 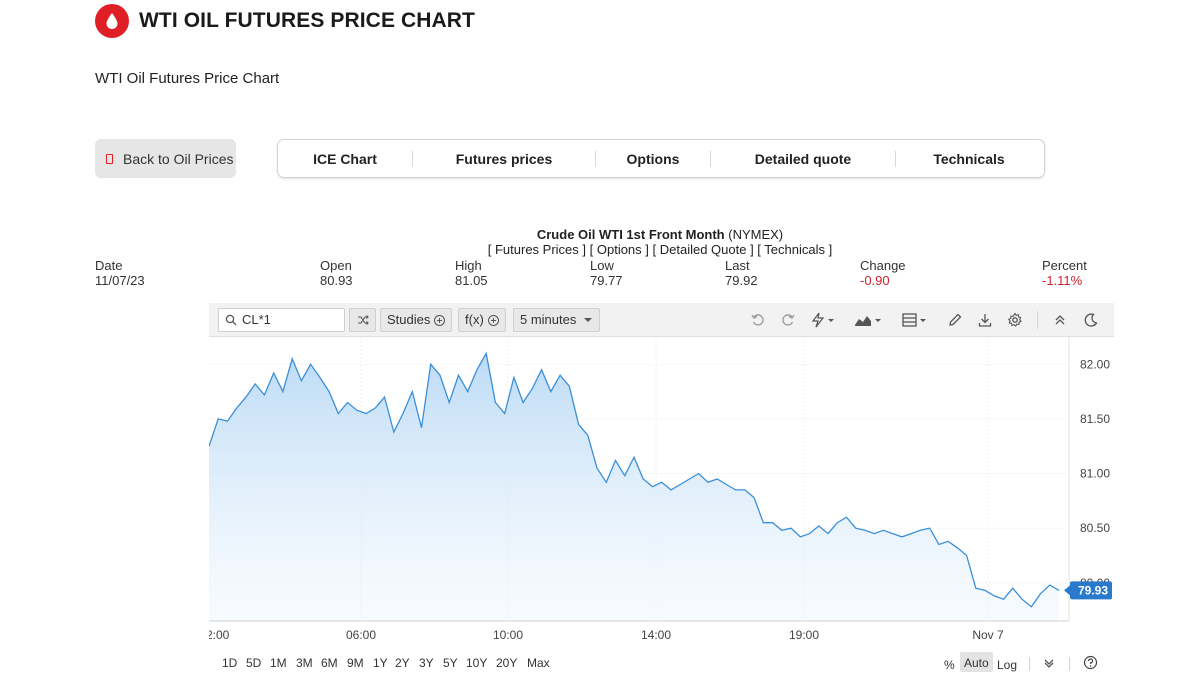 I want to click on quote-name: Crude Oil WTI 1st Front Month, so click(x=630, y=234).